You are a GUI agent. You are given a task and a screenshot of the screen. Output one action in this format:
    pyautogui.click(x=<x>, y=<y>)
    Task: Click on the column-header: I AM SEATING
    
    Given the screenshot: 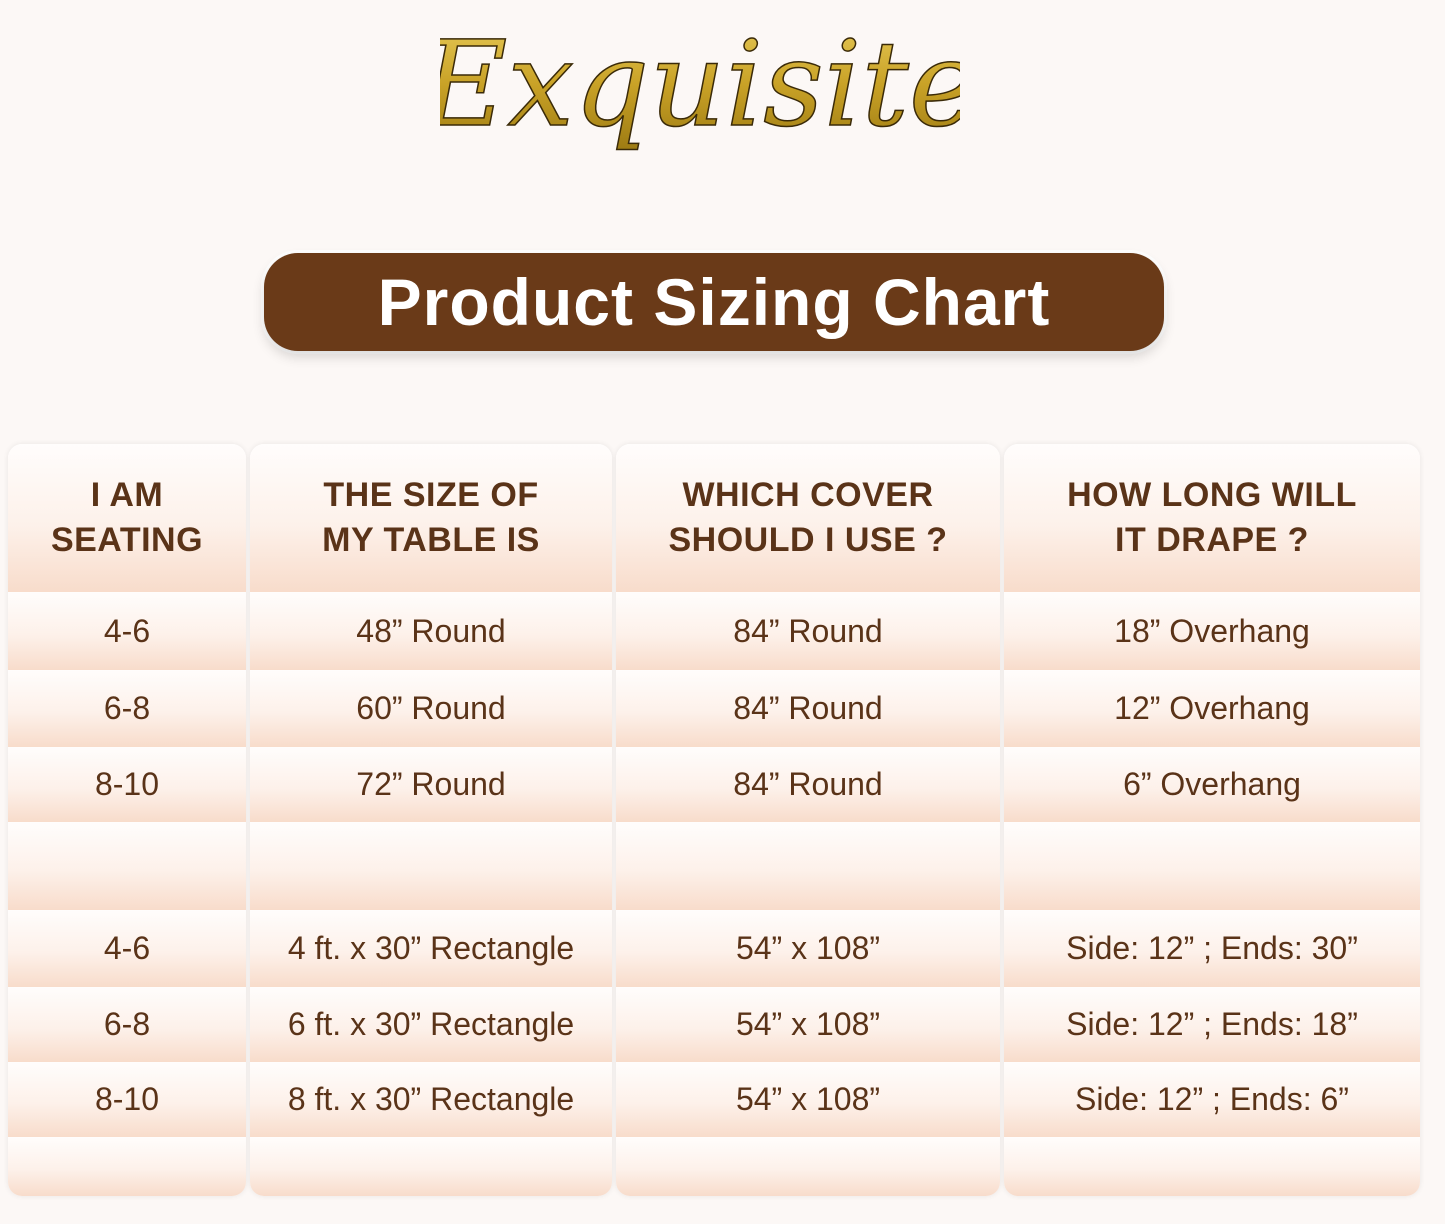 What is the action you would take?
    pyautogui.click(x=127, y=518)
    